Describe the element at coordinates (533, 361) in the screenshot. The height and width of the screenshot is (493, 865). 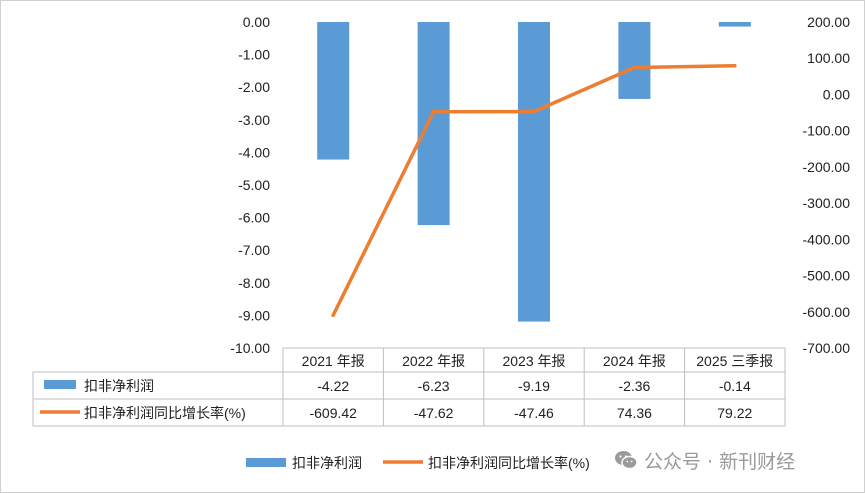
I see `table-category-label: 2023 年报` at that location.